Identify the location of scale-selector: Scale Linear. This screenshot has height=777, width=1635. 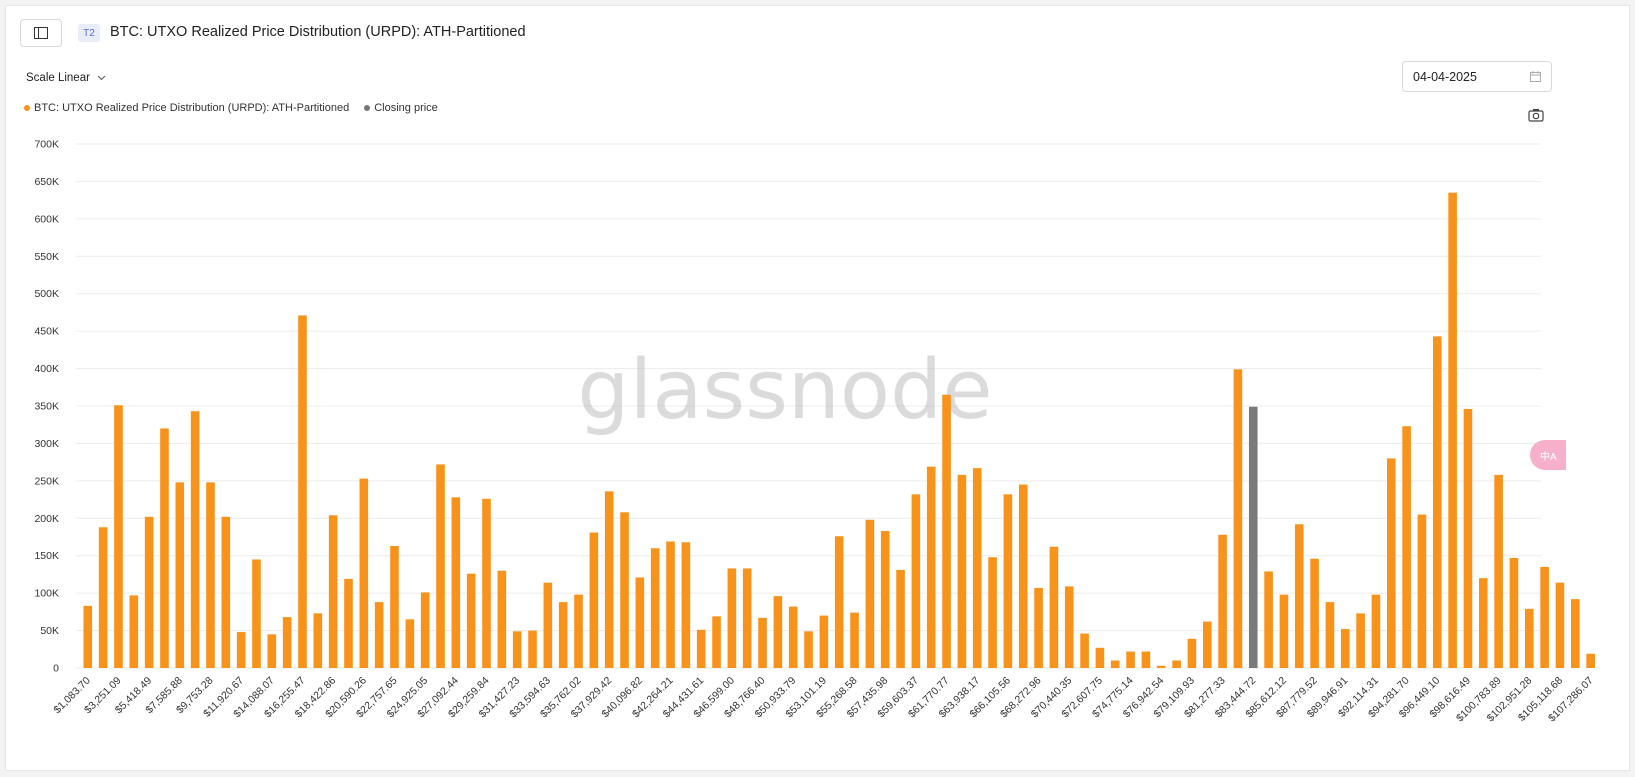
(66, 78).